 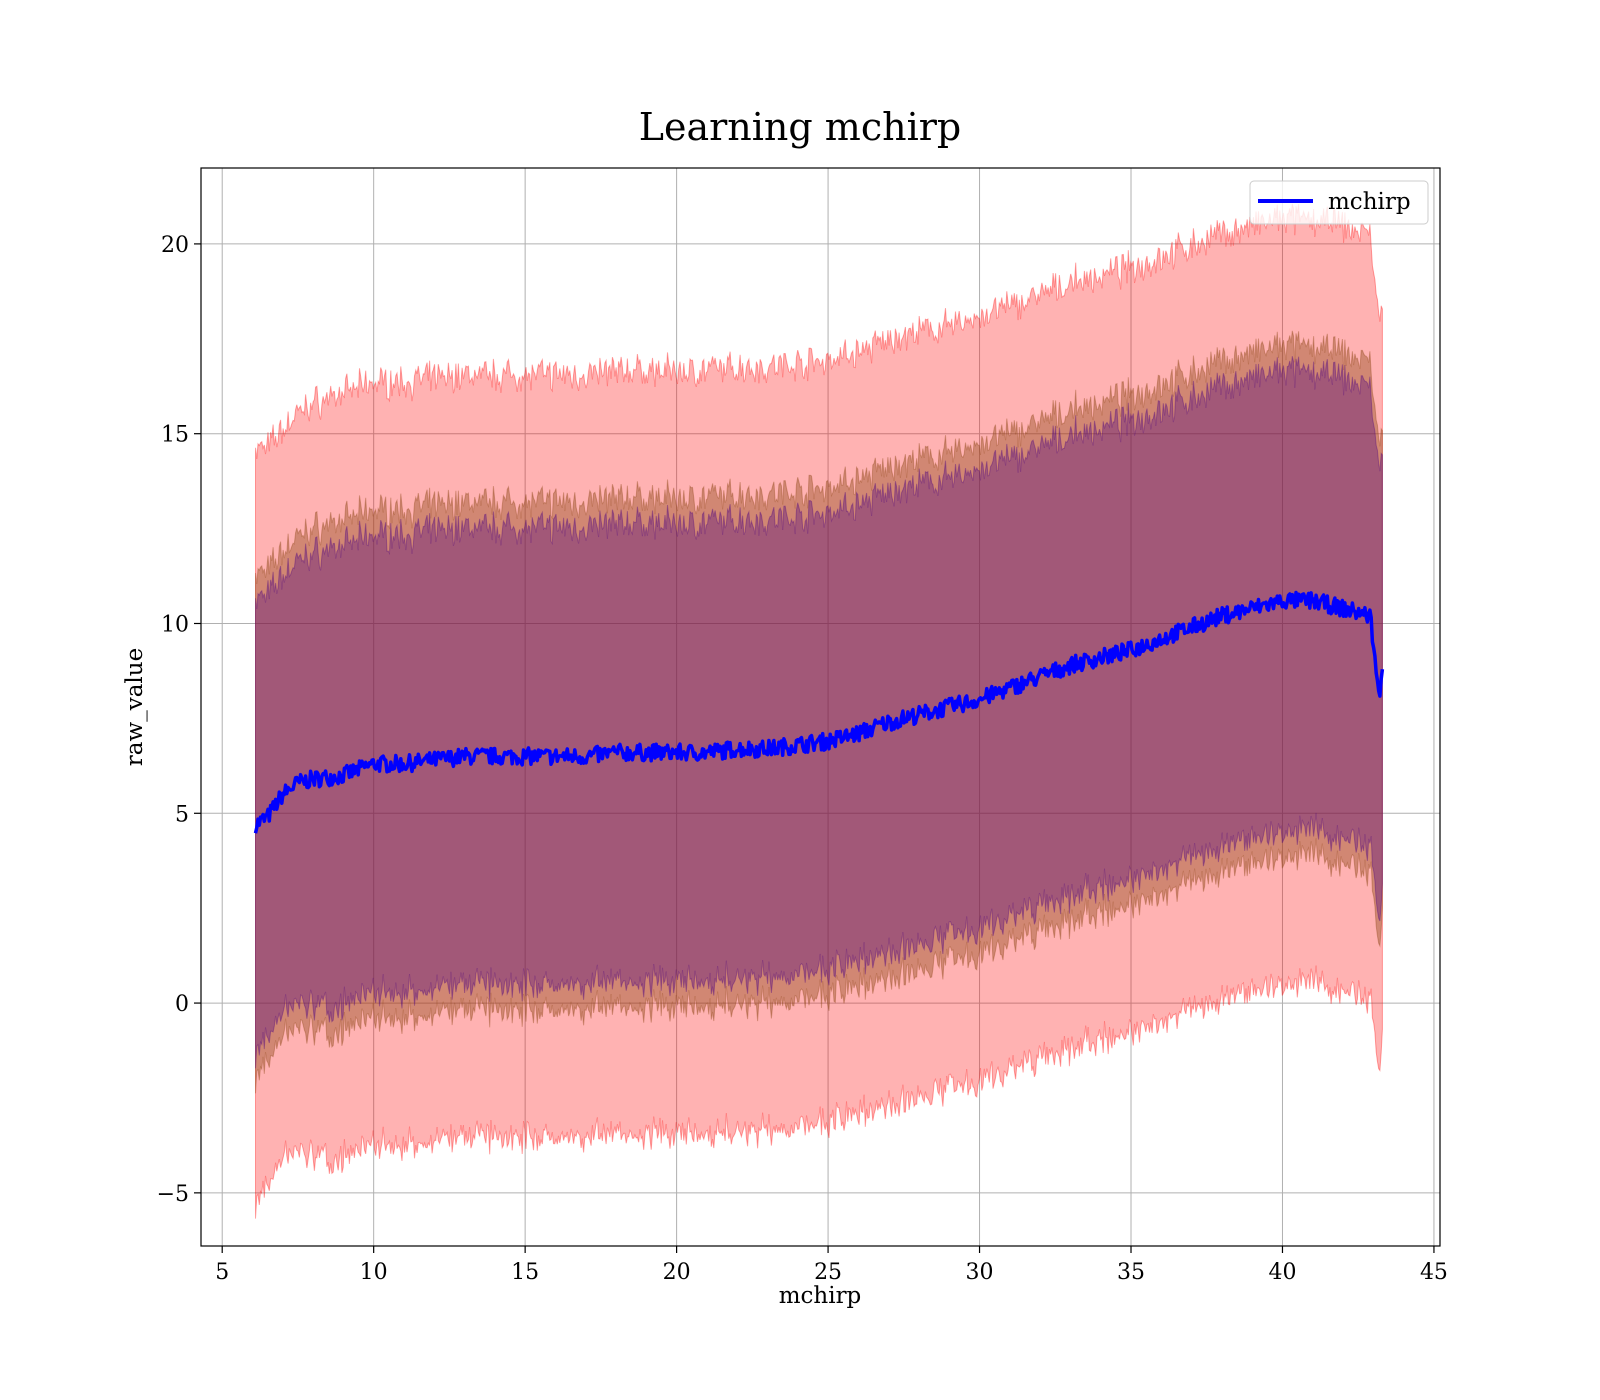 I want to click on x-tick-label: 30, so click(x=980, y=1272).